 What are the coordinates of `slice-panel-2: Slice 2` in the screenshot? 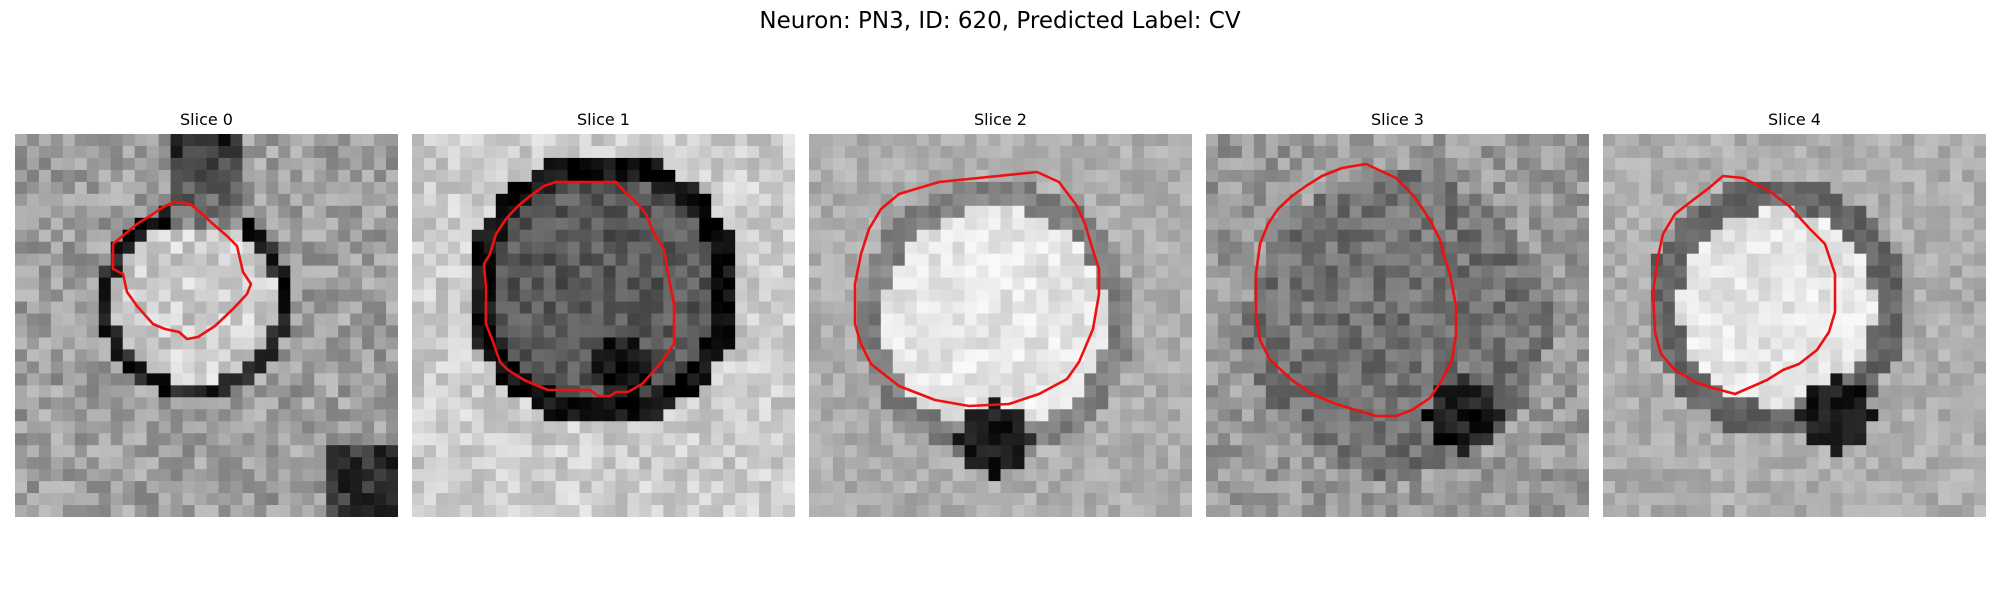 It's located at (1000, 315).